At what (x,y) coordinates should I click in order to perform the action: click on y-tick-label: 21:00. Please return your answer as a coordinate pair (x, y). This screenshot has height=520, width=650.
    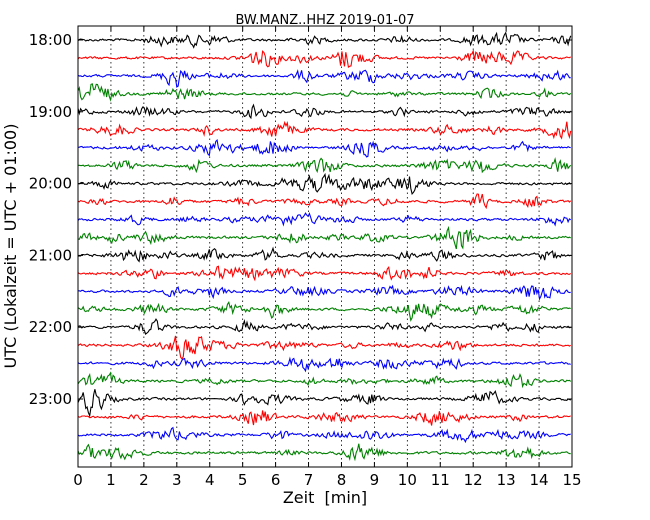
    Looking at the image, I should click on (50, 255).